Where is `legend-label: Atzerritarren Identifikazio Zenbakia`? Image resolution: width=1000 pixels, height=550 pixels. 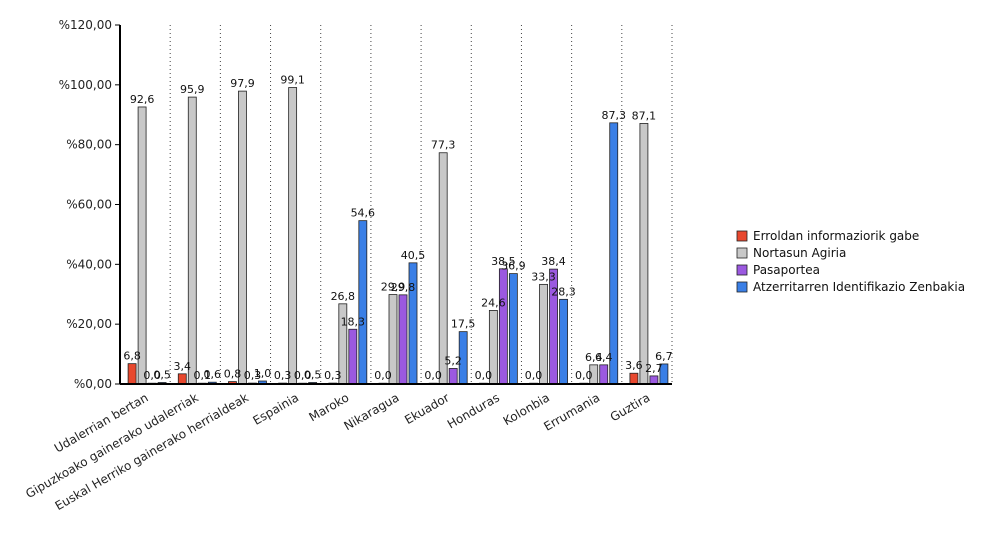 legend-label: Atzerritarren Identifikazio Zenbakia is located at coordinates (859, 287).